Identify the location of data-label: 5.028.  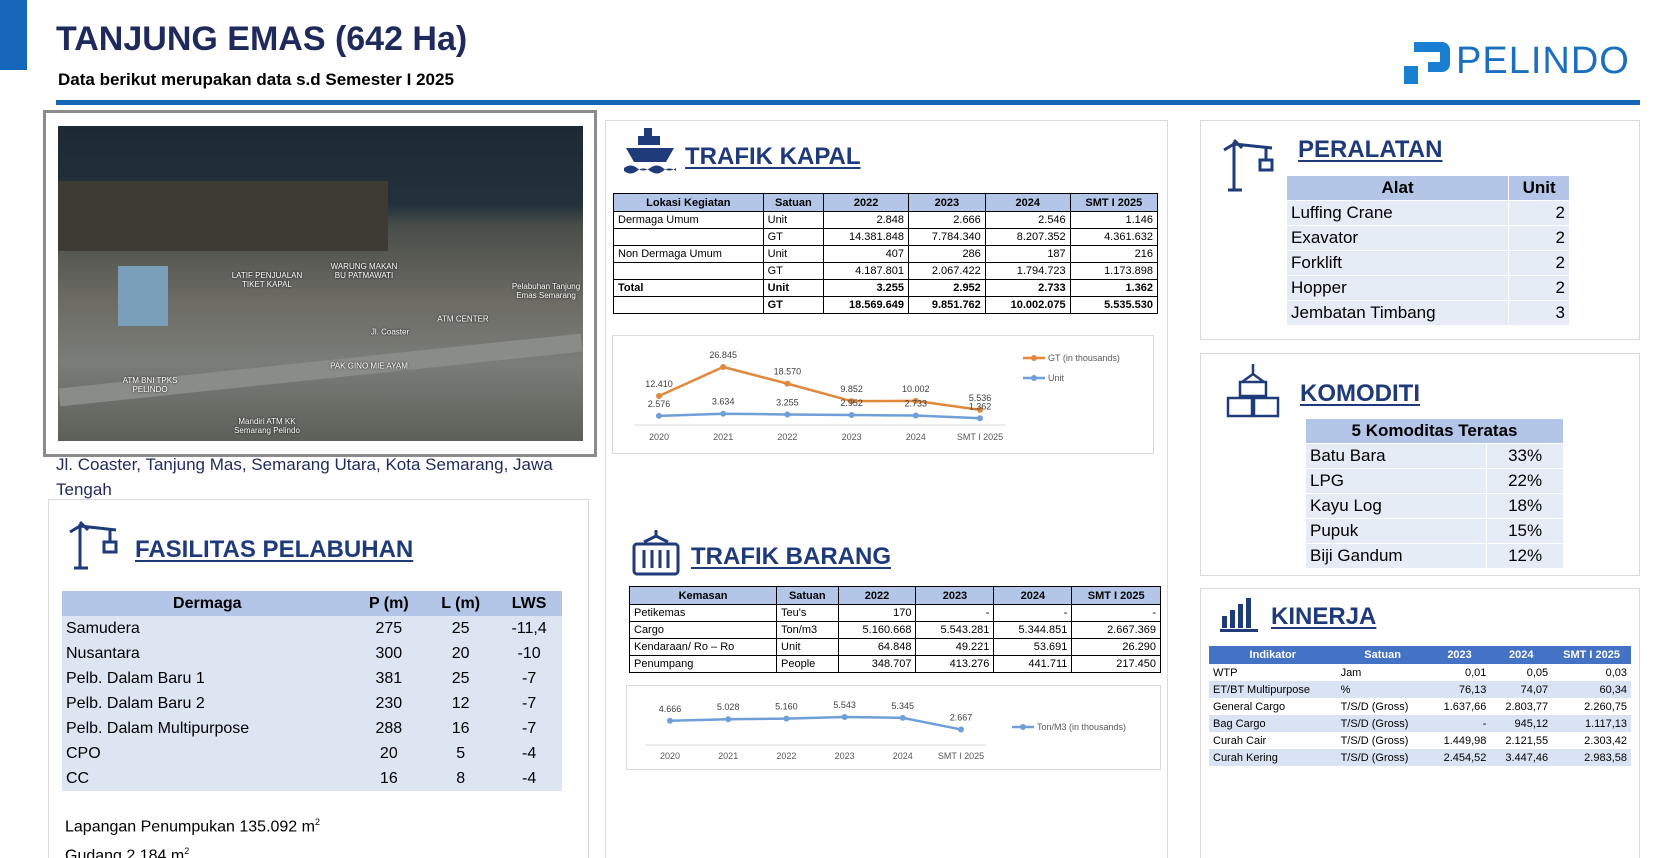
(728, 707).